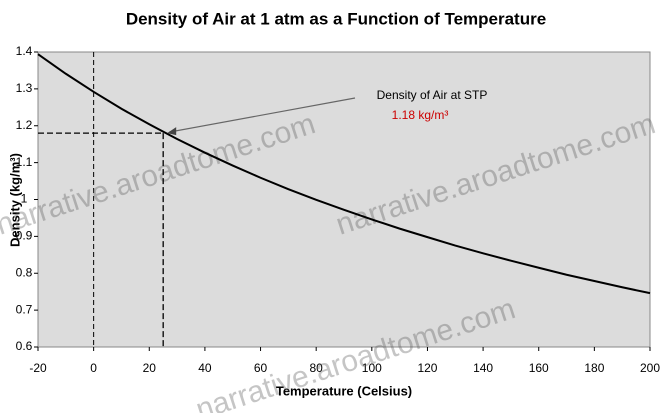  What do you see at coordinates (24, 236) in the screenshot?
I see `y-tick-label: 0.9` at bounding box center [24, 236].